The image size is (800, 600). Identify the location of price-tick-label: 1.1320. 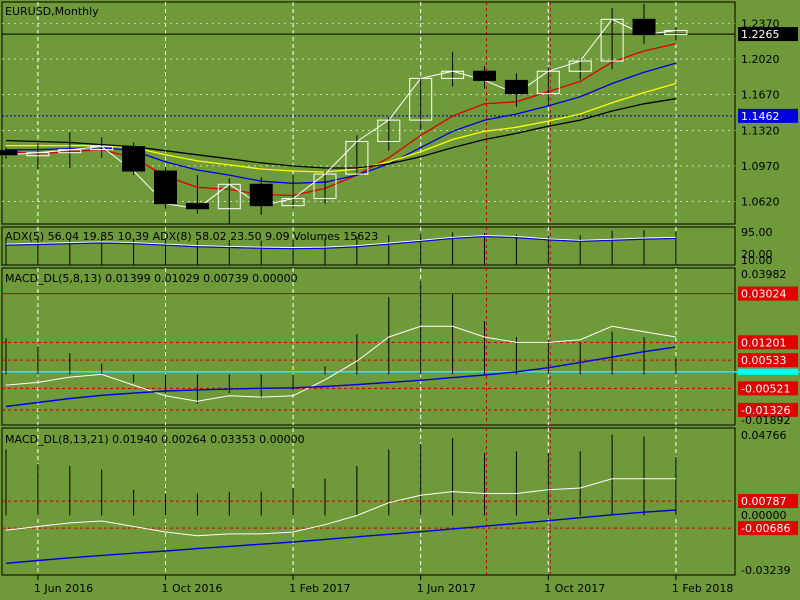
(760, 130).